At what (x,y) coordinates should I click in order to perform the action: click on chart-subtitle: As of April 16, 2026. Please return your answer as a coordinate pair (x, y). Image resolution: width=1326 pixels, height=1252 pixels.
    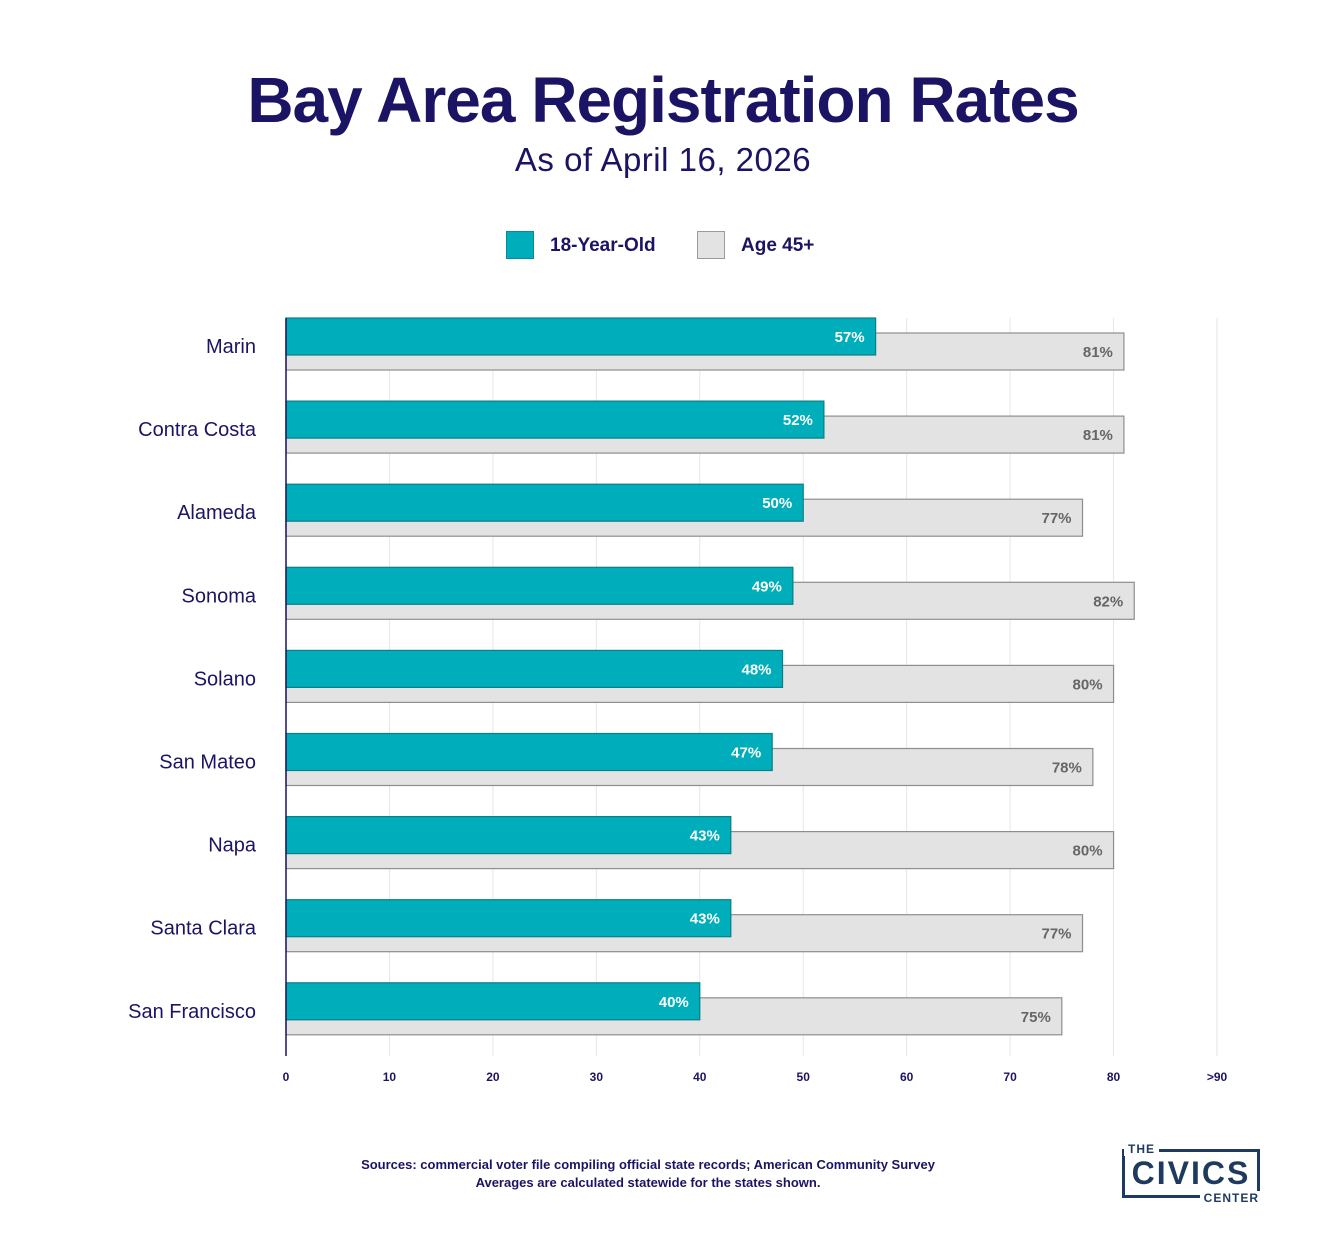
    Looking at the image, I should click on (663, 159).